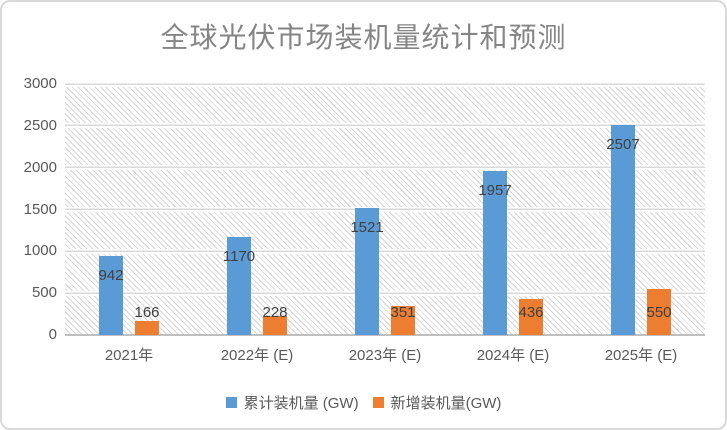 The image size is (727, 430). I want to click on bar-new-2021年, so click(147, 328).